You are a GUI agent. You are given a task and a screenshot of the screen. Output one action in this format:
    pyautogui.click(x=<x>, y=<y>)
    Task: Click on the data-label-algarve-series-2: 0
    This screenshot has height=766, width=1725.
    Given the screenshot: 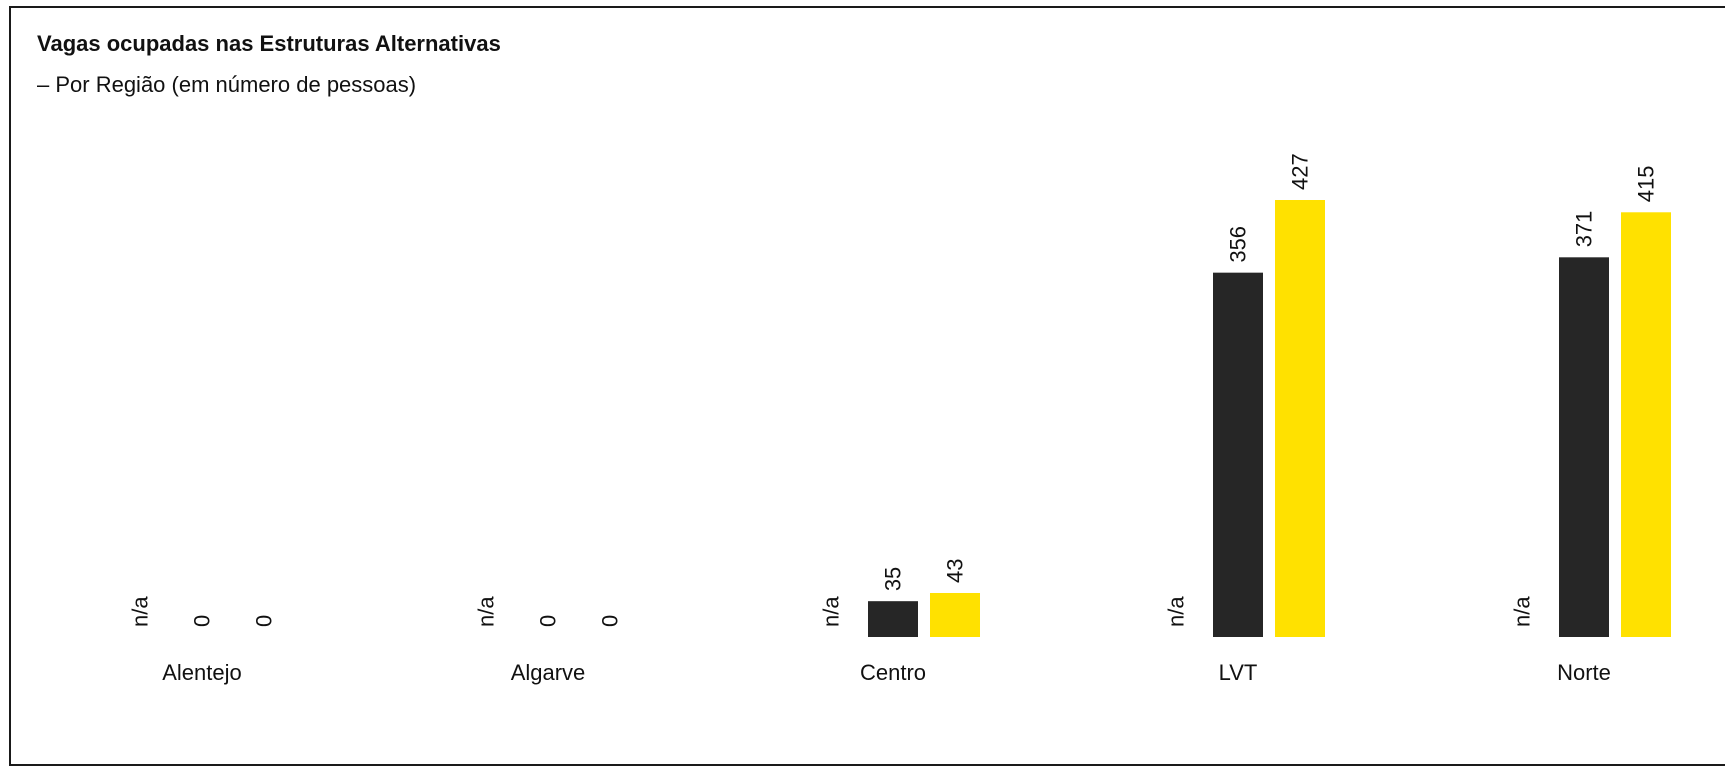 What is the action you would take?
    pyautogui.click(x=548, y=621)
    